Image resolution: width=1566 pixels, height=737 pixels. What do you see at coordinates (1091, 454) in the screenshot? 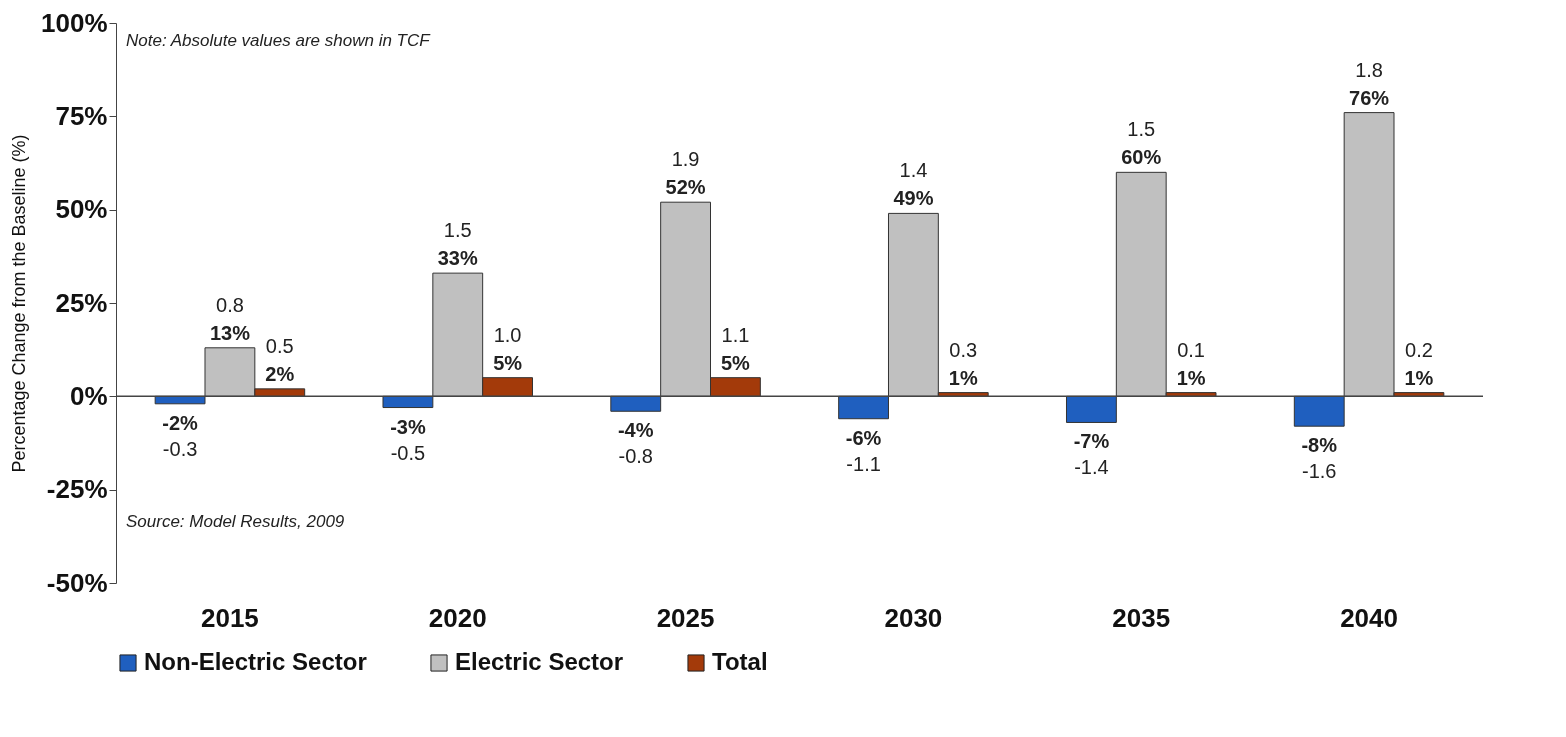
I see `text: -7% -1.4` at bounding box center [1091, 454].